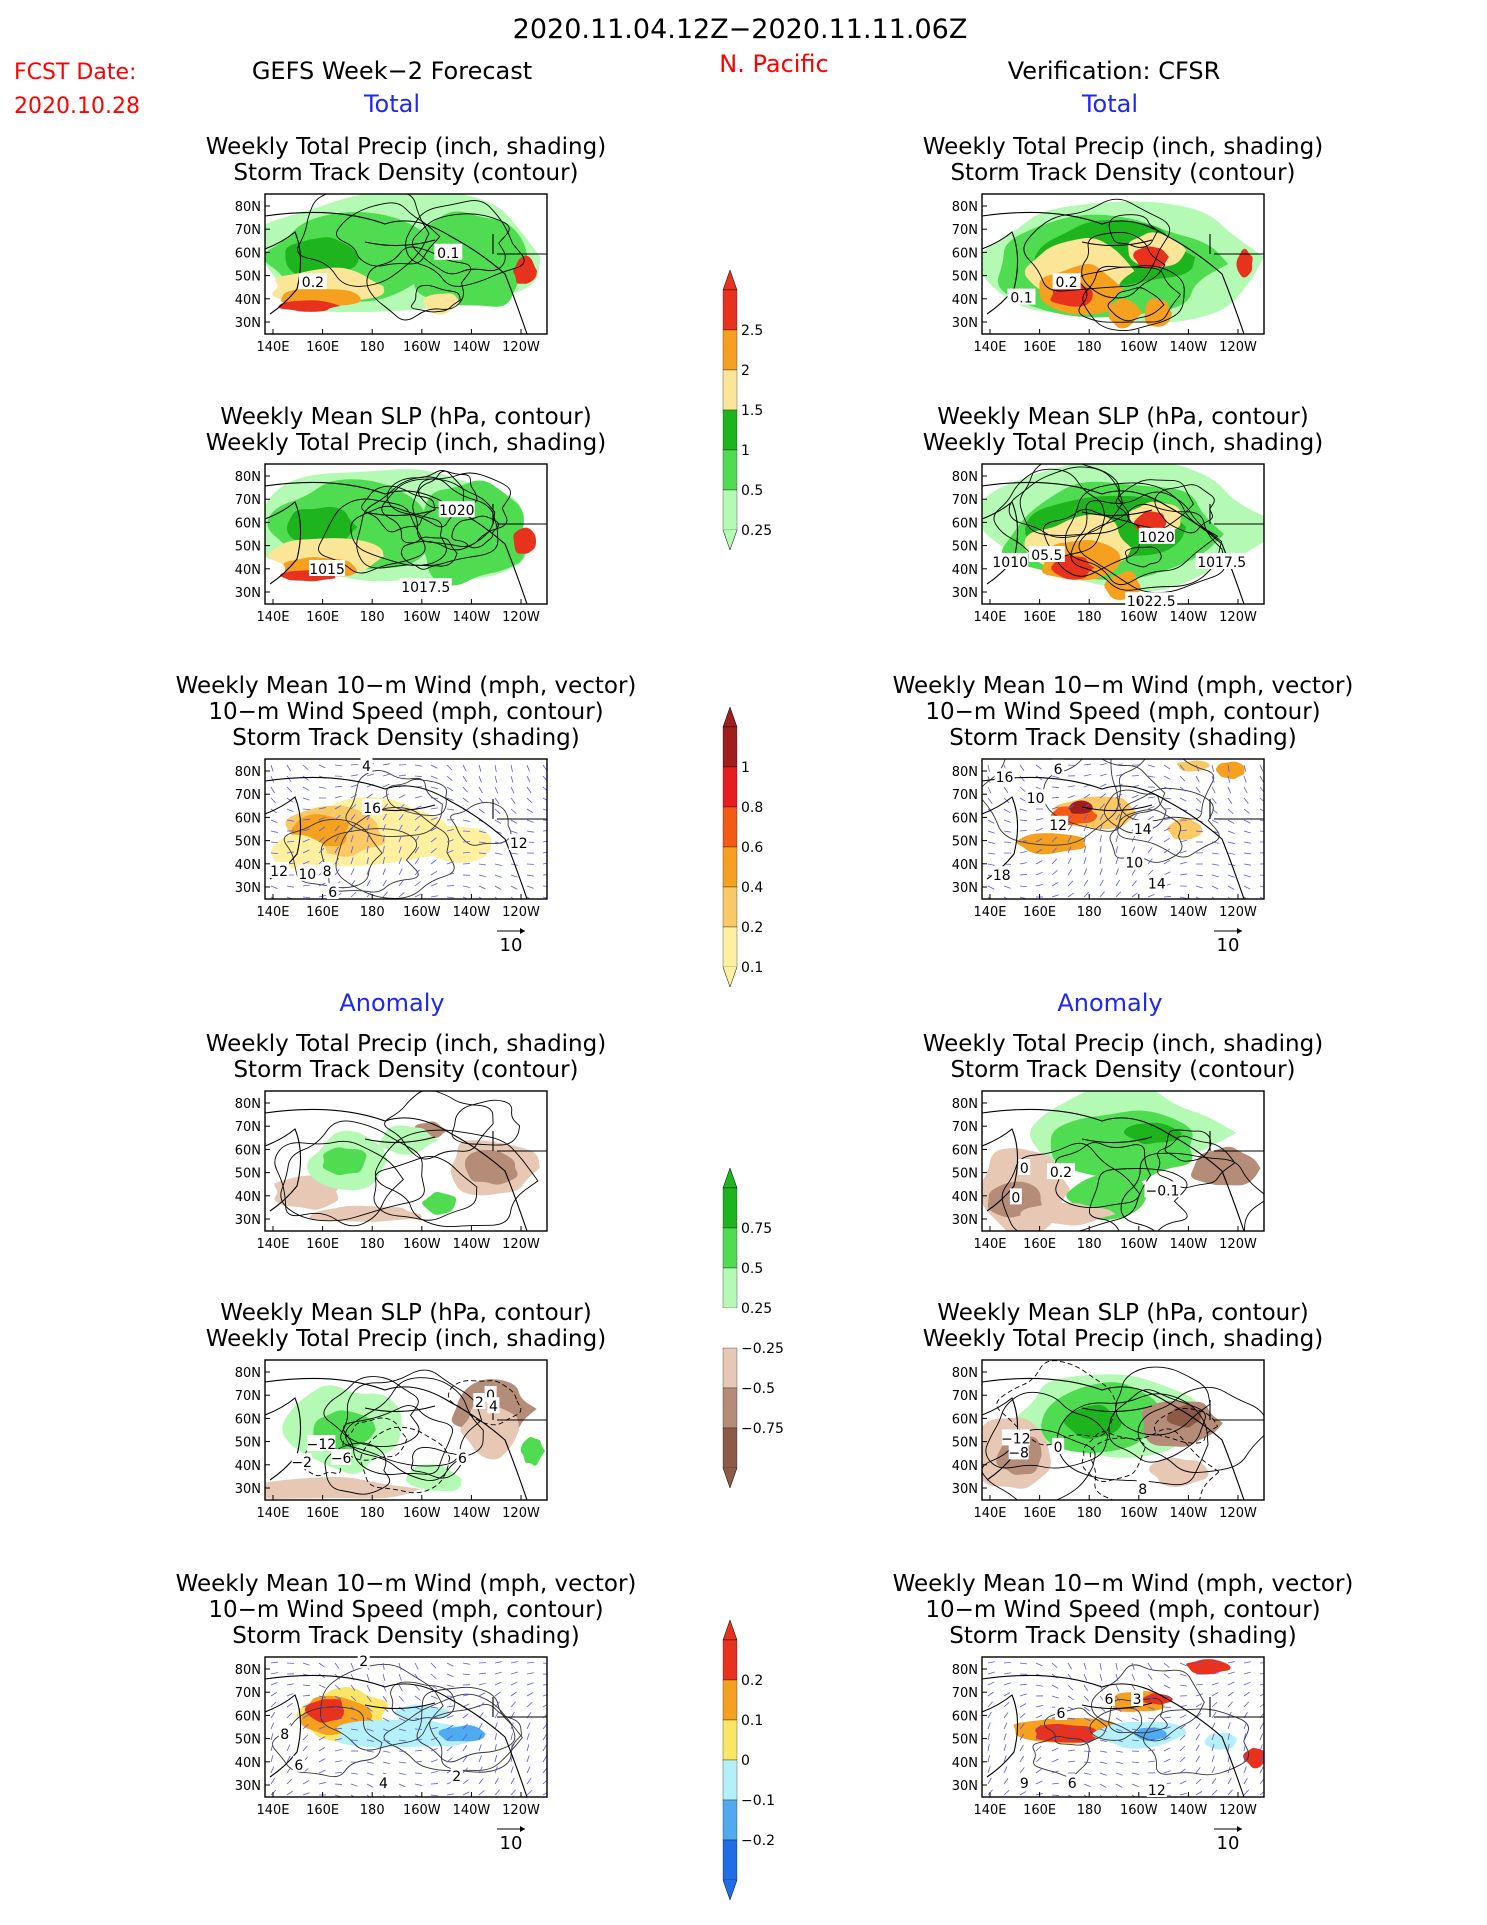 The width and height of the screenshot is (1487, 1925). What do you see at coordinates (965, 1489) in the screenshot?
I see `y-tick-label: 30N` at bounding box center [965, 1489].